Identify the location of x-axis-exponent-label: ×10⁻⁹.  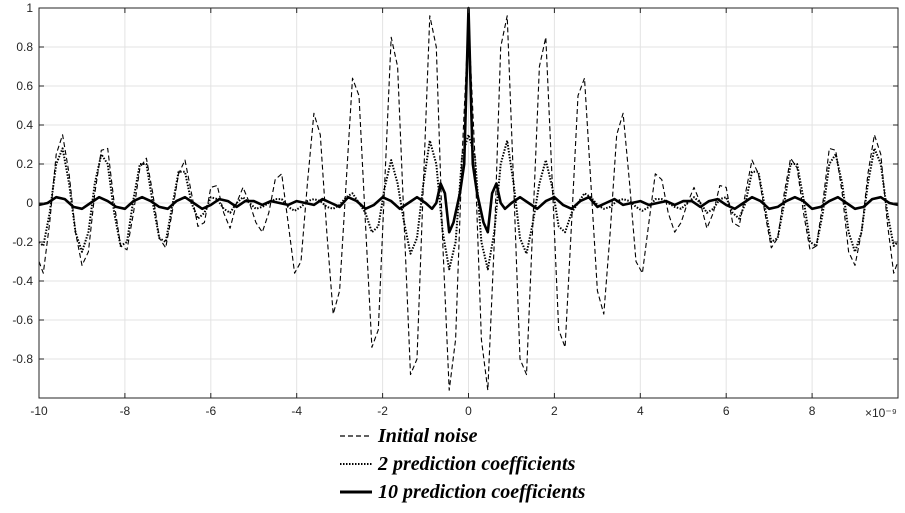
(881, 413).